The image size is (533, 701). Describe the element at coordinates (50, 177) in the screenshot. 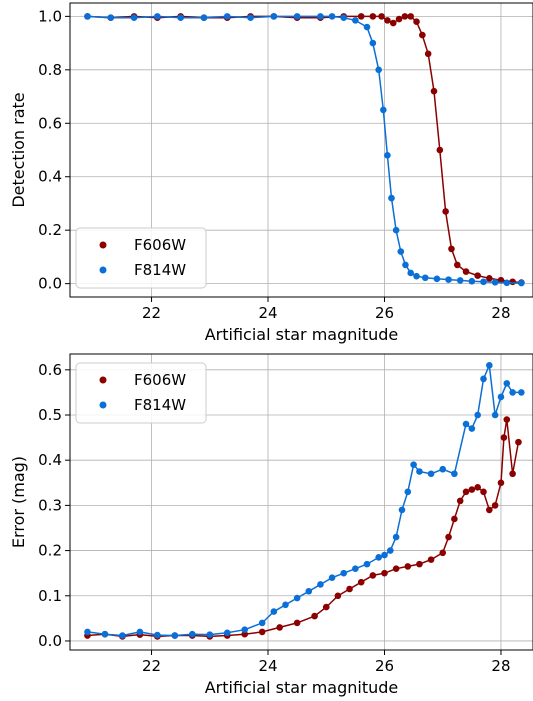

I see `y-tick-label: 0.4` at that location.